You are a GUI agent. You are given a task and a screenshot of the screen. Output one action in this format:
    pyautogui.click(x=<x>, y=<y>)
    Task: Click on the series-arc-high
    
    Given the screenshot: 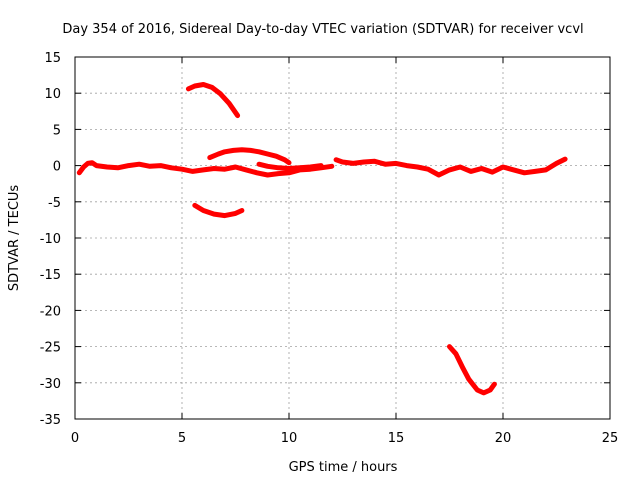 What is the action you would take?
    pyautogui.click(x=213, y=100)
    